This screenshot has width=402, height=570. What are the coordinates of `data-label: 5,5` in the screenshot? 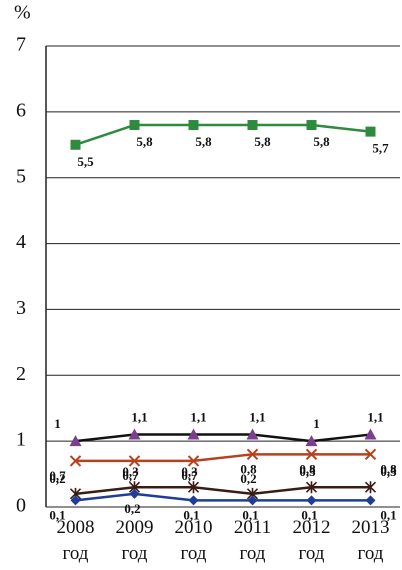 It's located at (85, 161).